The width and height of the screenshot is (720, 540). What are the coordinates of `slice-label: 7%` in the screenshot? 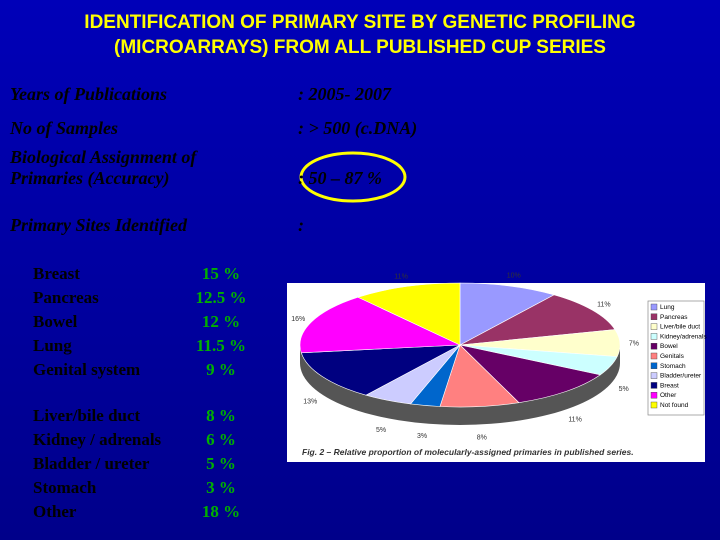 It's located at (634, 344).